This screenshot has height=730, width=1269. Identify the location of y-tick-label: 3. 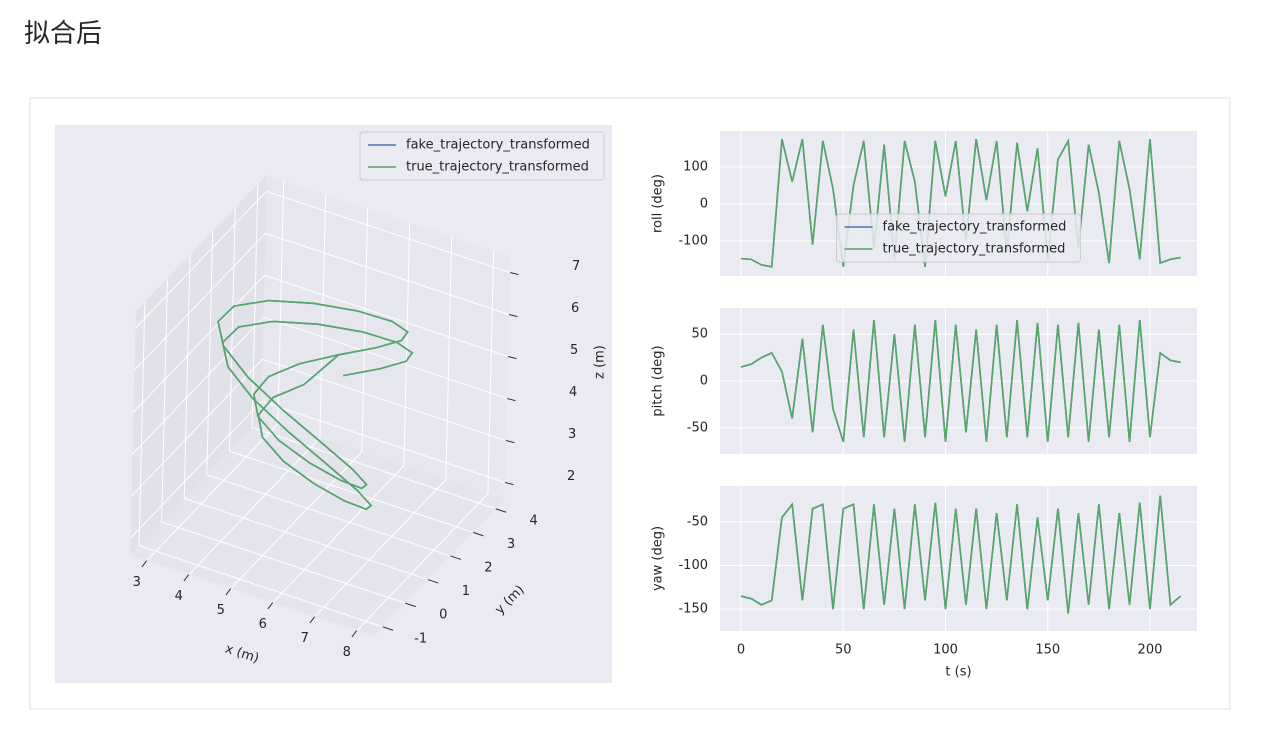
(511, 544).